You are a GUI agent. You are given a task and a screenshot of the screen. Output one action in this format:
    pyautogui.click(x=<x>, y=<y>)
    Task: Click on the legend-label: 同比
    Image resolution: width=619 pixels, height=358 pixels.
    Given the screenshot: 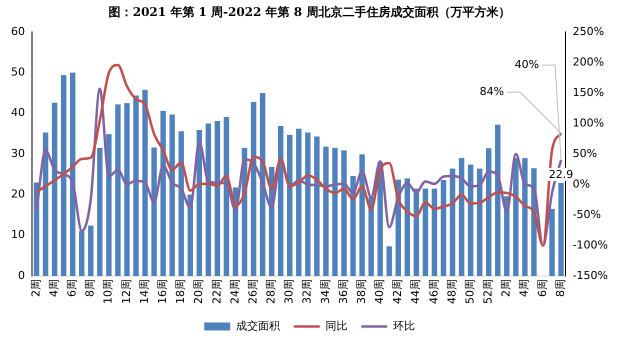 What is the action you would take?
    pyautogui.click(x=336, y=326)
    